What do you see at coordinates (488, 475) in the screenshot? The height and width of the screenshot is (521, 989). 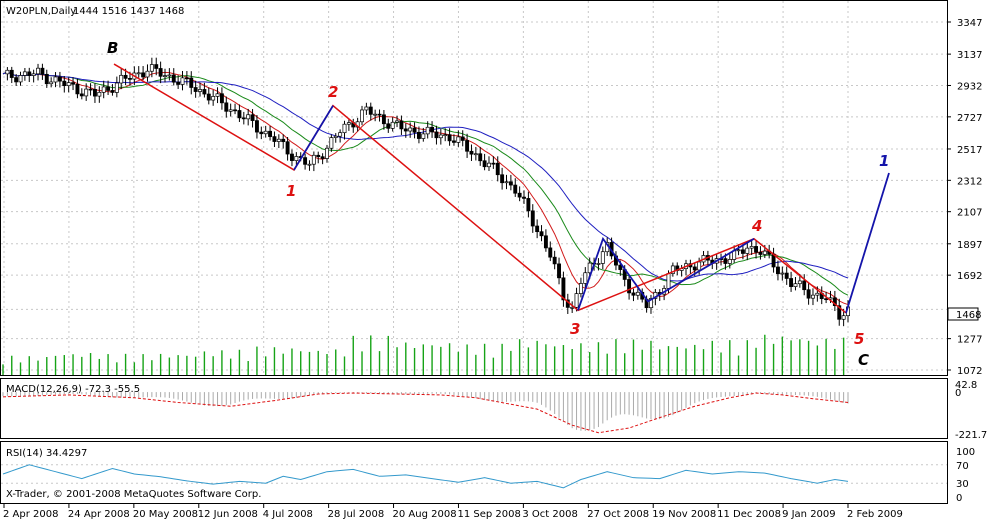 I see `rsi-indicator: 100 70 30 0` at bounding box center [488, 475].